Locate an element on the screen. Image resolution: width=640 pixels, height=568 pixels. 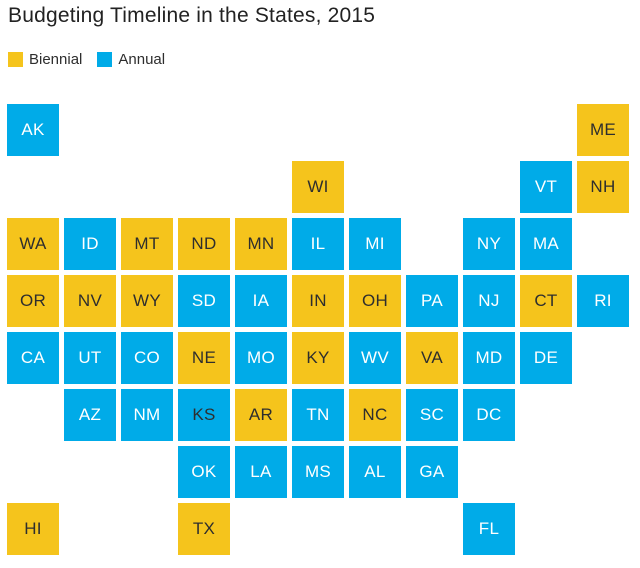
biennial-swatch-icon is located at coordinates (15, 59).